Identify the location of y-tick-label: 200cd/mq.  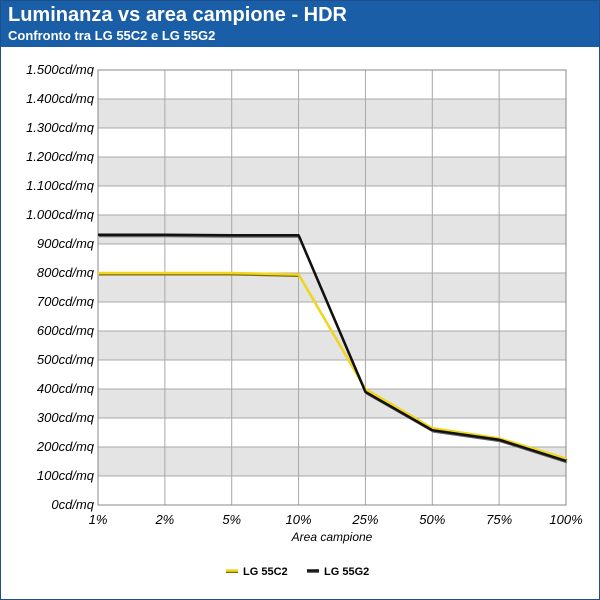
(65, 446).